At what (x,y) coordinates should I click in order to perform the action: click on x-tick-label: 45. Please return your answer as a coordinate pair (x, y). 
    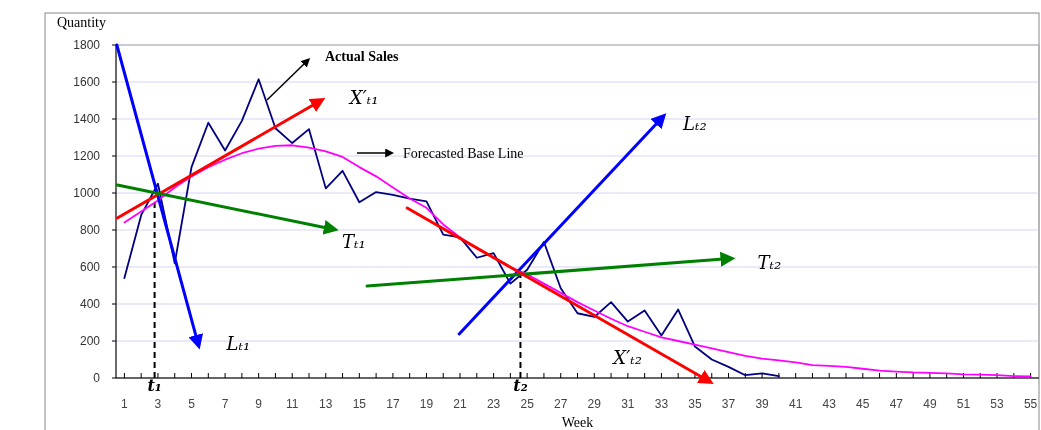
    Looking at the image, I should click on (863, 404).